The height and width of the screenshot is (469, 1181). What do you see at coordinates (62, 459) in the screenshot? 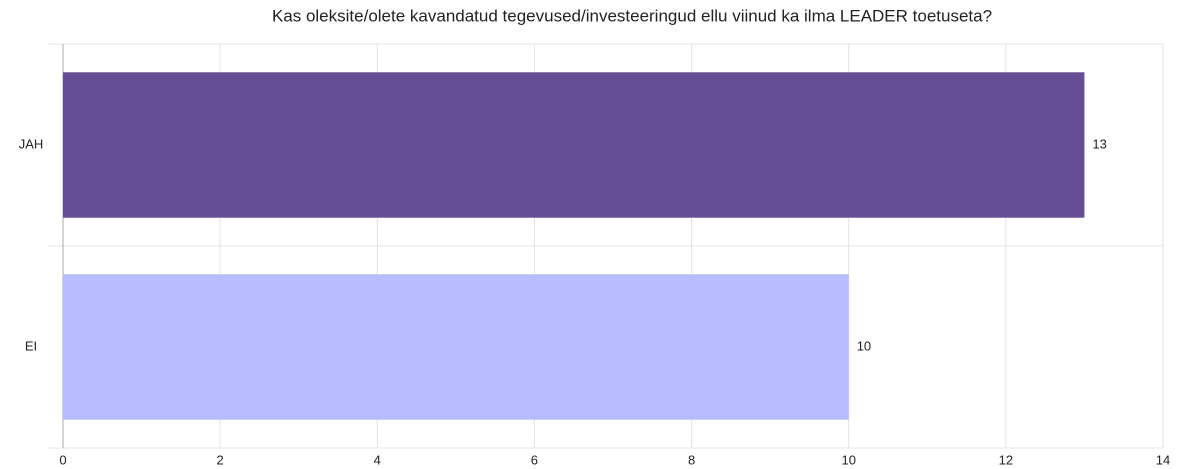
I see `x-tick-label: 0` at bounding box center [62, 459].